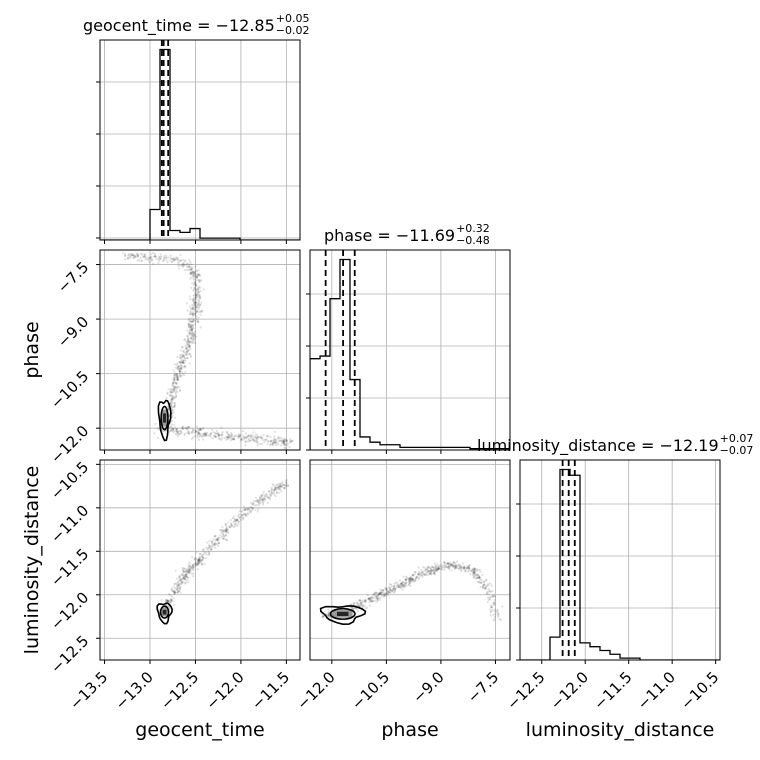 The width and height of the screenshot is (760, 760). What do you see at coordinates (293, 18) in the screenshot?
I see `panel-title-upper-geocent_time: +0.05` at bounding box center [293, 18].